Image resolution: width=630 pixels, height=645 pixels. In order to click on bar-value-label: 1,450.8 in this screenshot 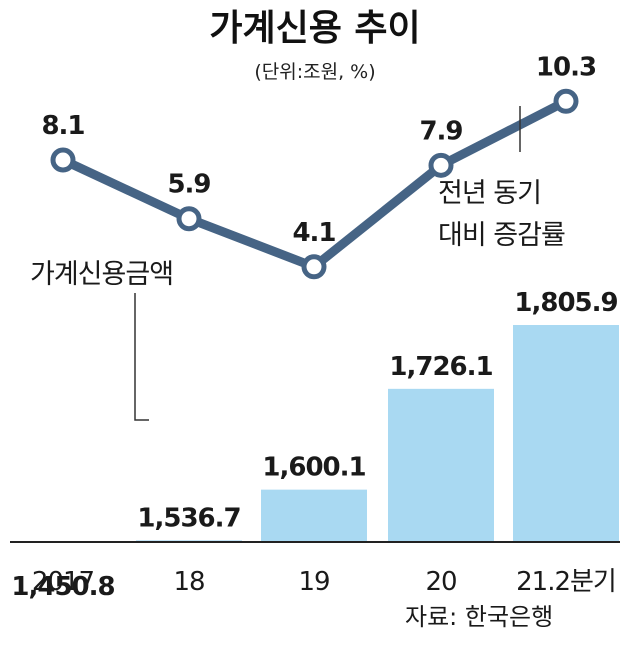, I will do `click(62, 587)`.